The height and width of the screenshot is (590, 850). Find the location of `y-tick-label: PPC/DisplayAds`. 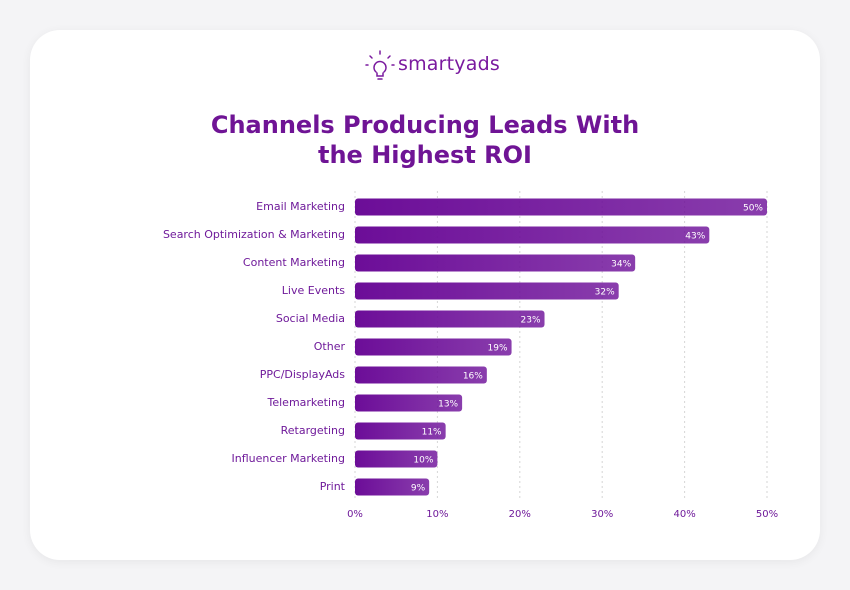

y-tick-label: PPC/DisplayAds is located at coordinates (303, 374).